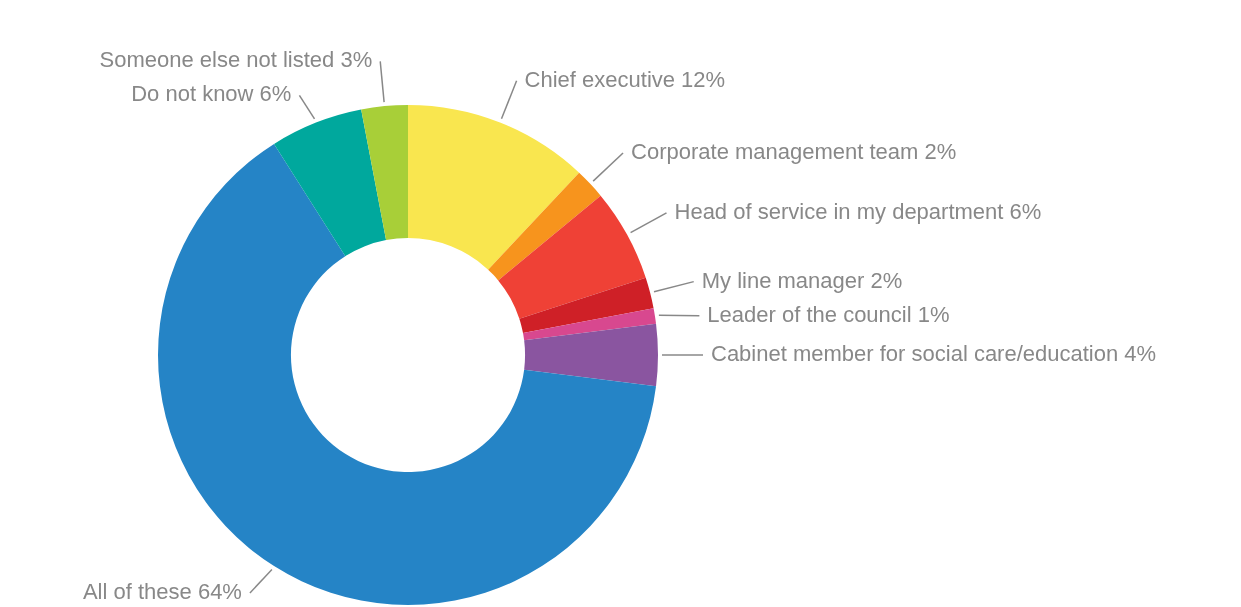  Describe the element at coordinates (934, 354) in the screenshot. I see `slice-label: Cabinet member for social care/education 4%` at that location.